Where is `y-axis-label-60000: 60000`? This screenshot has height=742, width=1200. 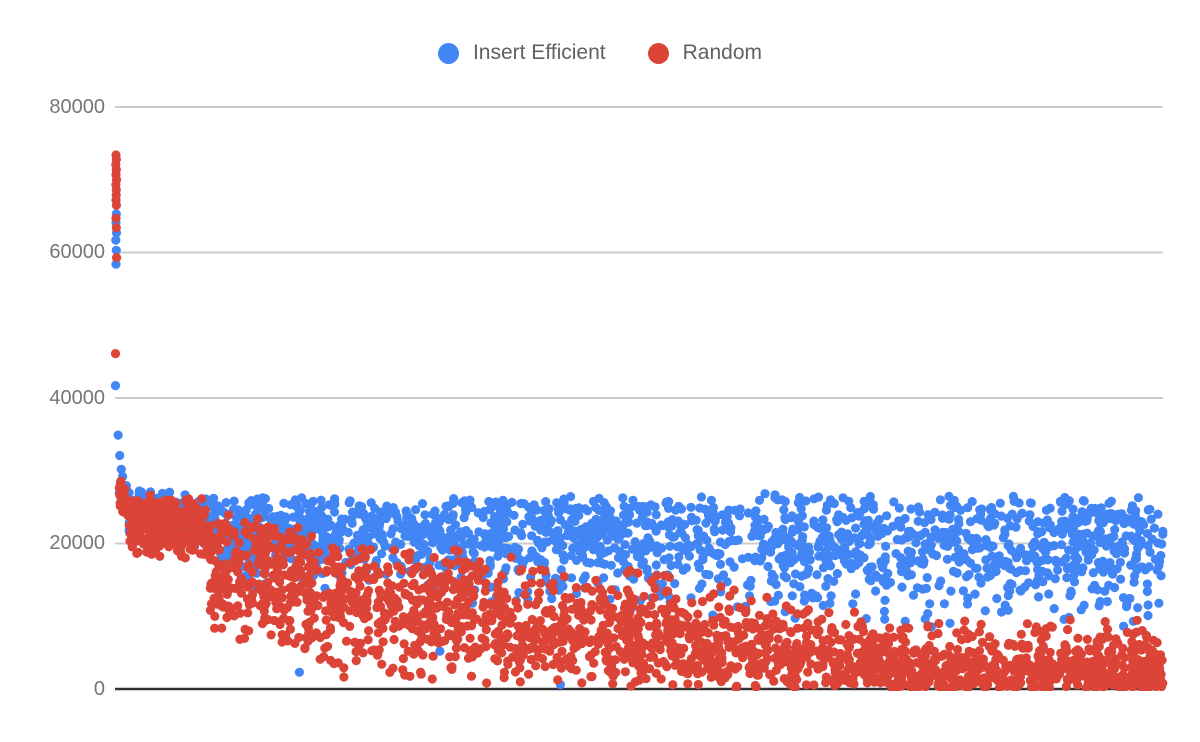 y-axis-label-60000: 60000 is located at coordinates (77, 252).